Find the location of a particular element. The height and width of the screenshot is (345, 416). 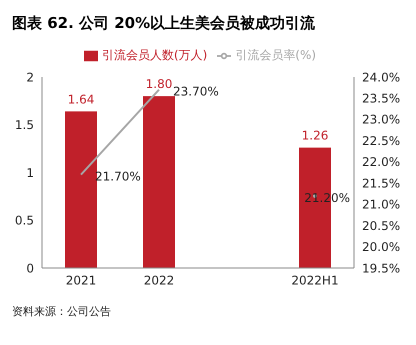

y2-tick-label: 20.0% is located at coordinates (381, 247).